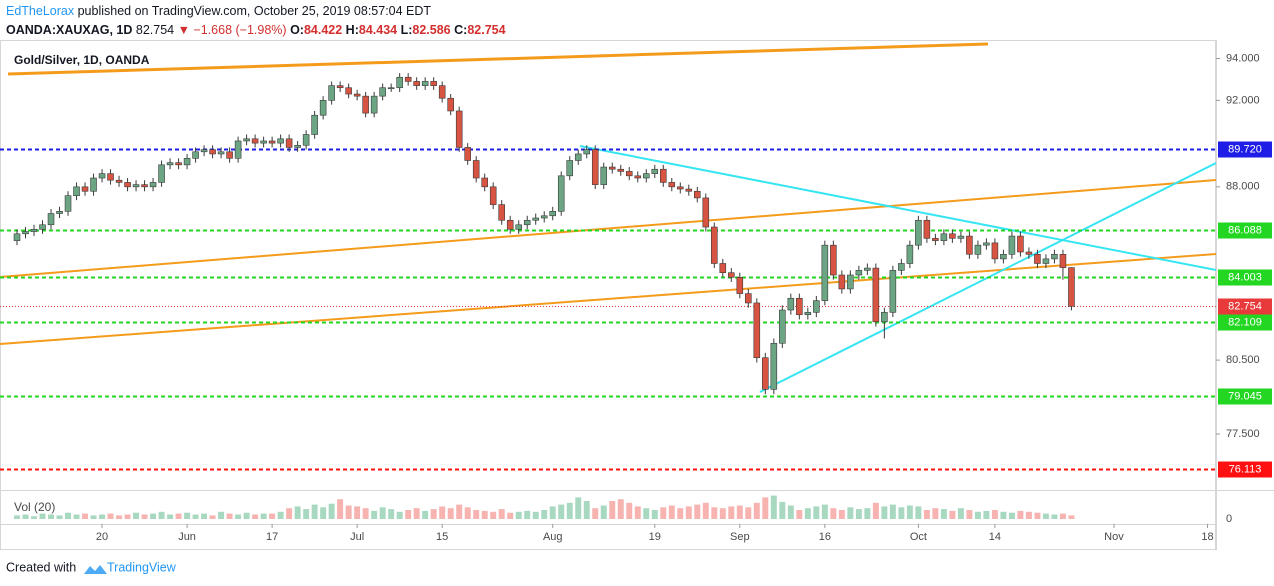 The height and width of the screenshot is (586, 1274). What do you see at coordinates (918, 537) in the screenshot?
I see `x-tick-label: Oct` at bounding box center [918, 537].